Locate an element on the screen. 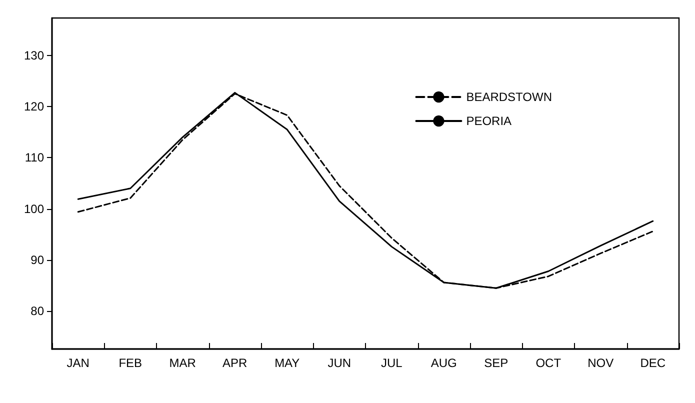  x-tick-label: AUG is located at coordinates (443, 363).